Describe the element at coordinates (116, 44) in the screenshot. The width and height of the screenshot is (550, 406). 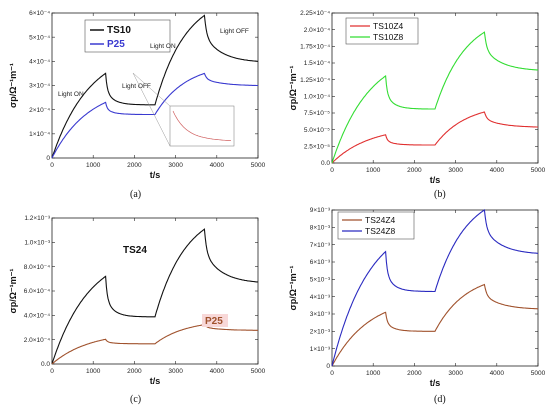
I see `legend-label-p25: P25` at that location.